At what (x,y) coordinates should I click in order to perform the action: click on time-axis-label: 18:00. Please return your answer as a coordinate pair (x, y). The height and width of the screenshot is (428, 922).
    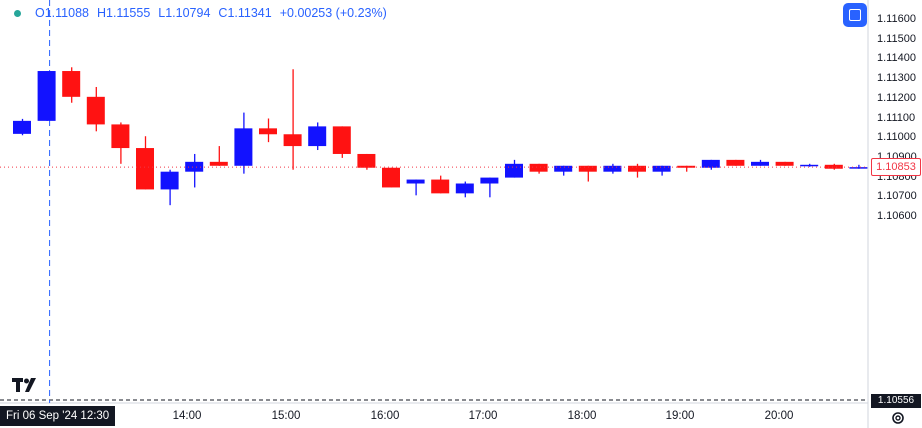
    Looking at the image, I should click on (582, 416).